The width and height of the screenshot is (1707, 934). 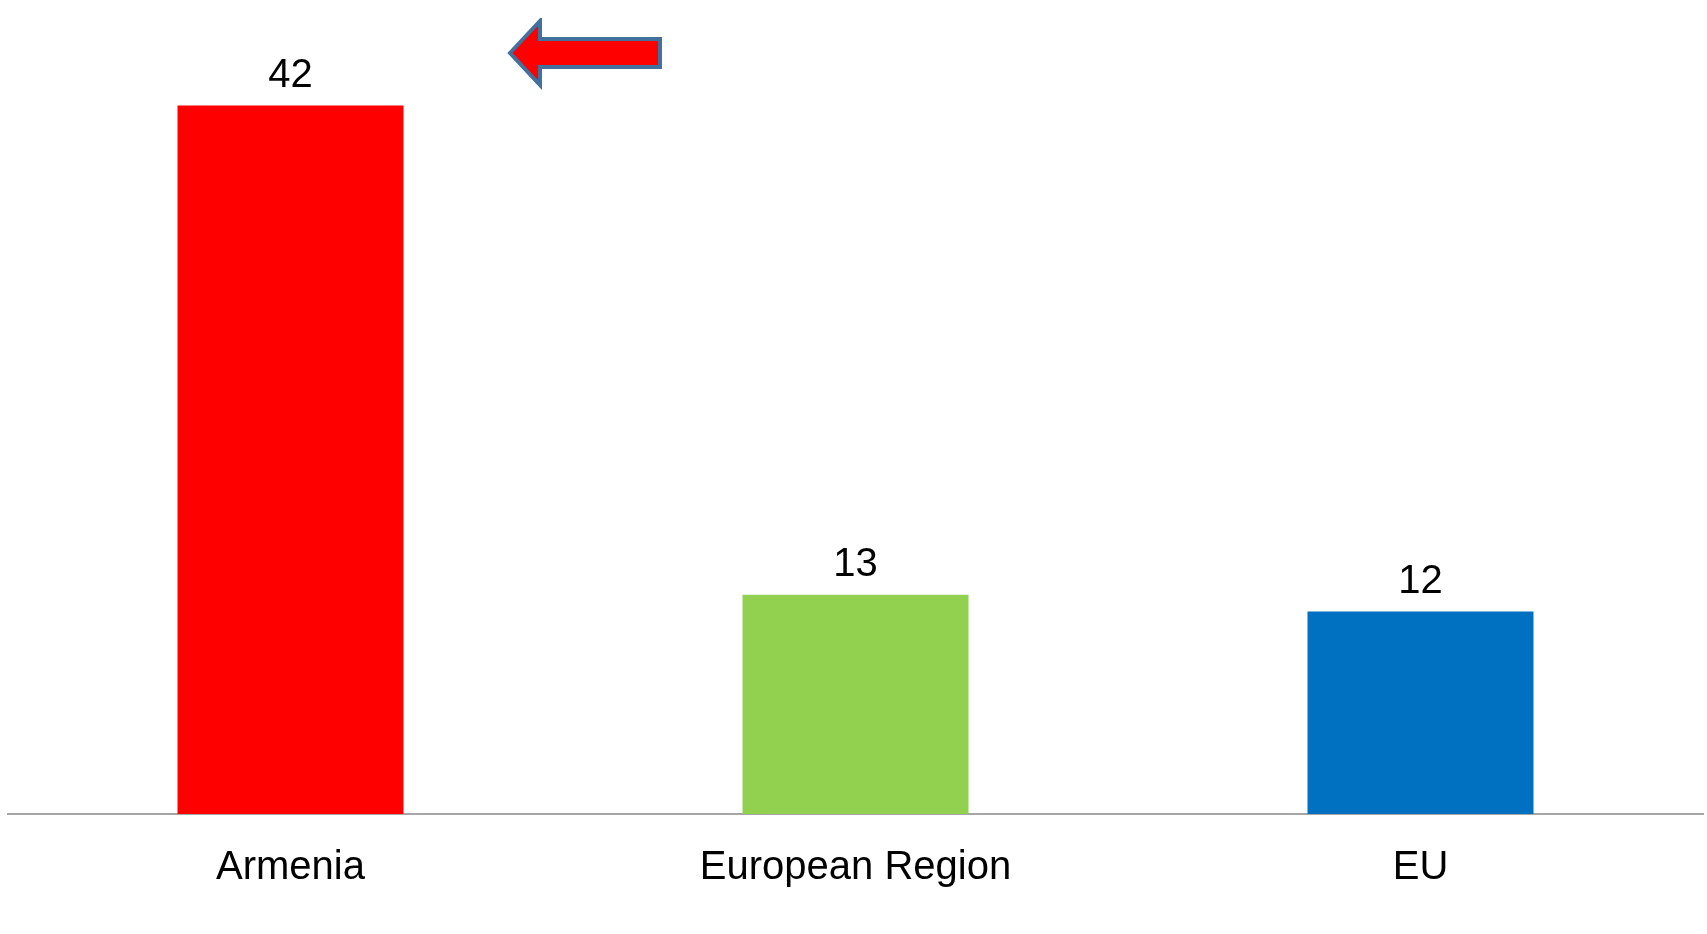 What do you see at coordinates (855, 561) in the screenshot?
I see `data-label: 13` at bounding box center [855, 561].